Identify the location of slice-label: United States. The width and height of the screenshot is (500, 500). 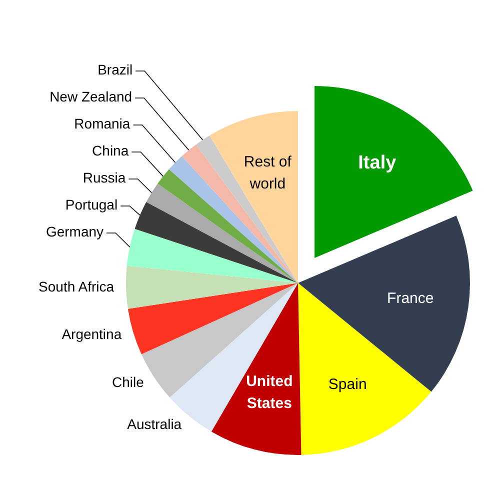
(269, 392).